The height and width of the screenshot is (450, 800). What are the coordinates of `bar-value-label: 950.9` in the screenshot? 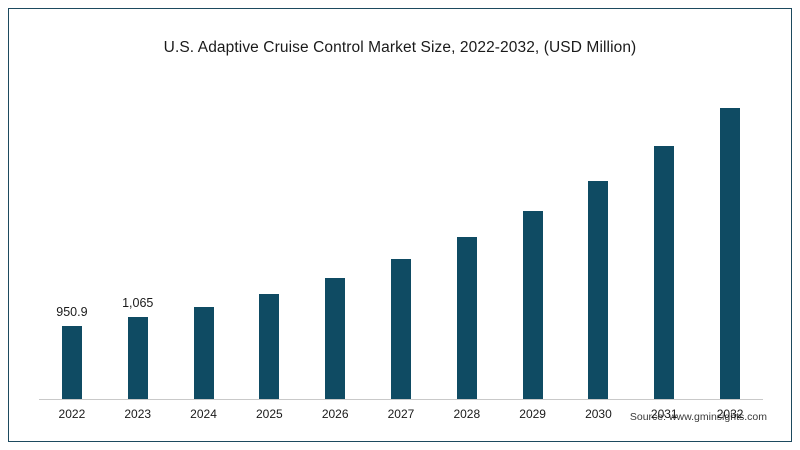 It's located at (72, 312).